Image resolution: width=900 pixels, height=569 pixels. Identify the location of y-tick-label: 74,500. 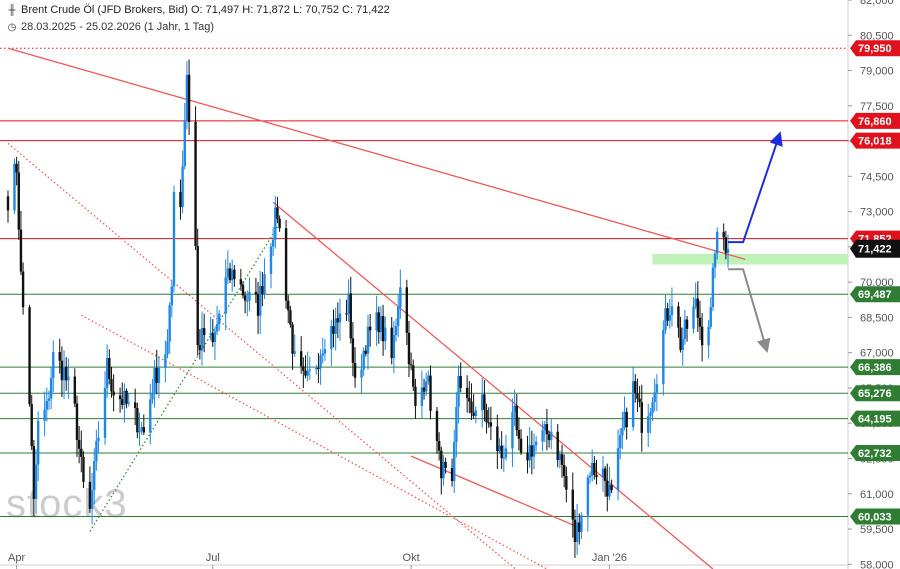
(877, 177).